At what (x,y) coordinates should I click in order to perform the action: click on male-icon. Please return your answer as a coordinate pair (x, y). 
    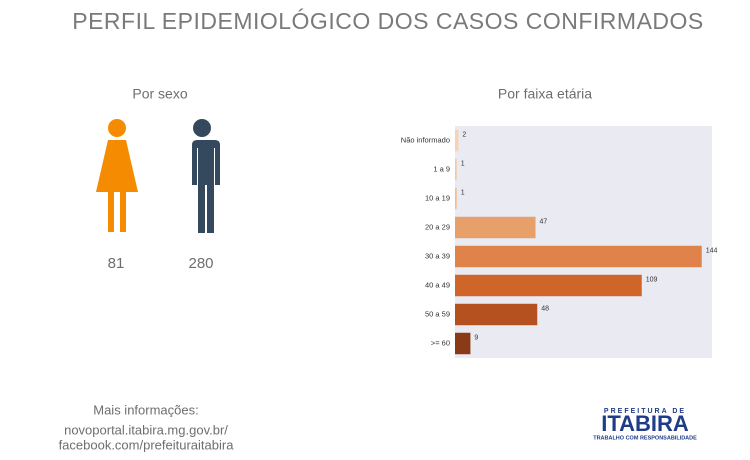
    Looking at the image, I should click on (204, 176).